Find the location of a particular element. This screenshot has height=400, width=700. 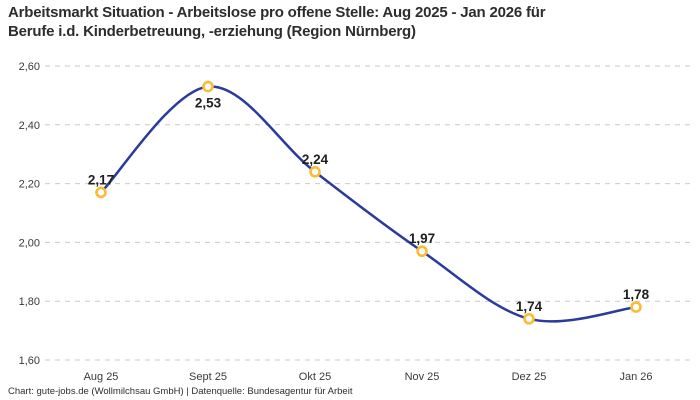

y-axis-tick-label: 1,60 is located at coordinates (29, 361).